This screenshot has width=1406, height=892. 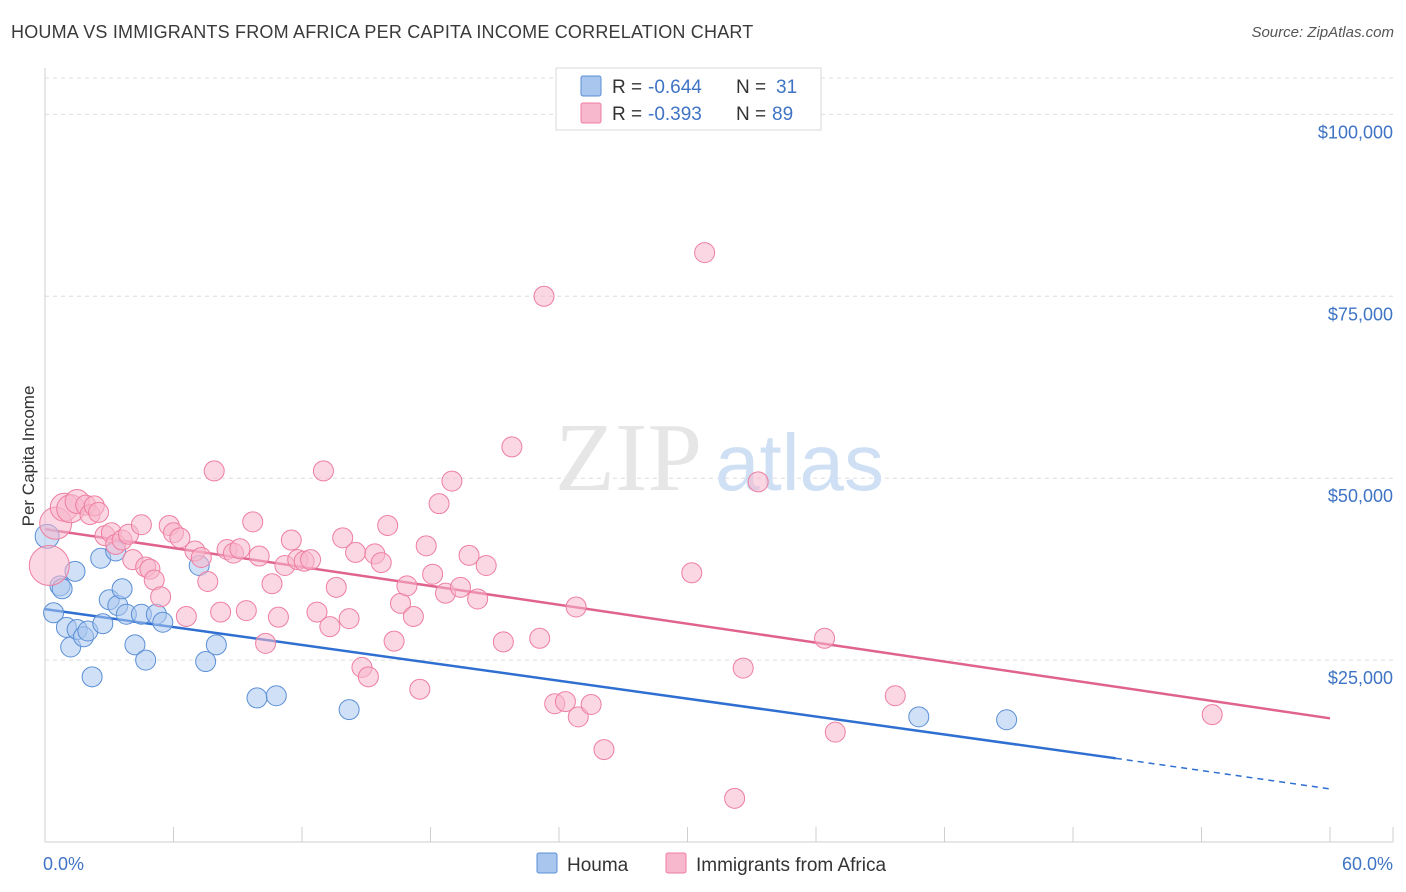 What do you see at coordinates (1360, 678) in the screenshot?
I see `y-tick-label: $25,000` at bounding box center [1360, 678].